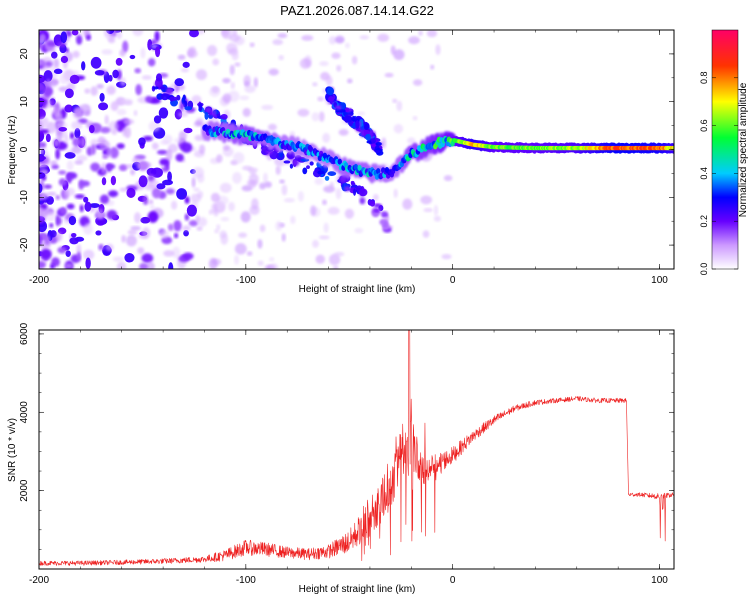  Describe the element at coordinates (24, 149) in the screenshot. I see `y-tick-label: 0` at that location.